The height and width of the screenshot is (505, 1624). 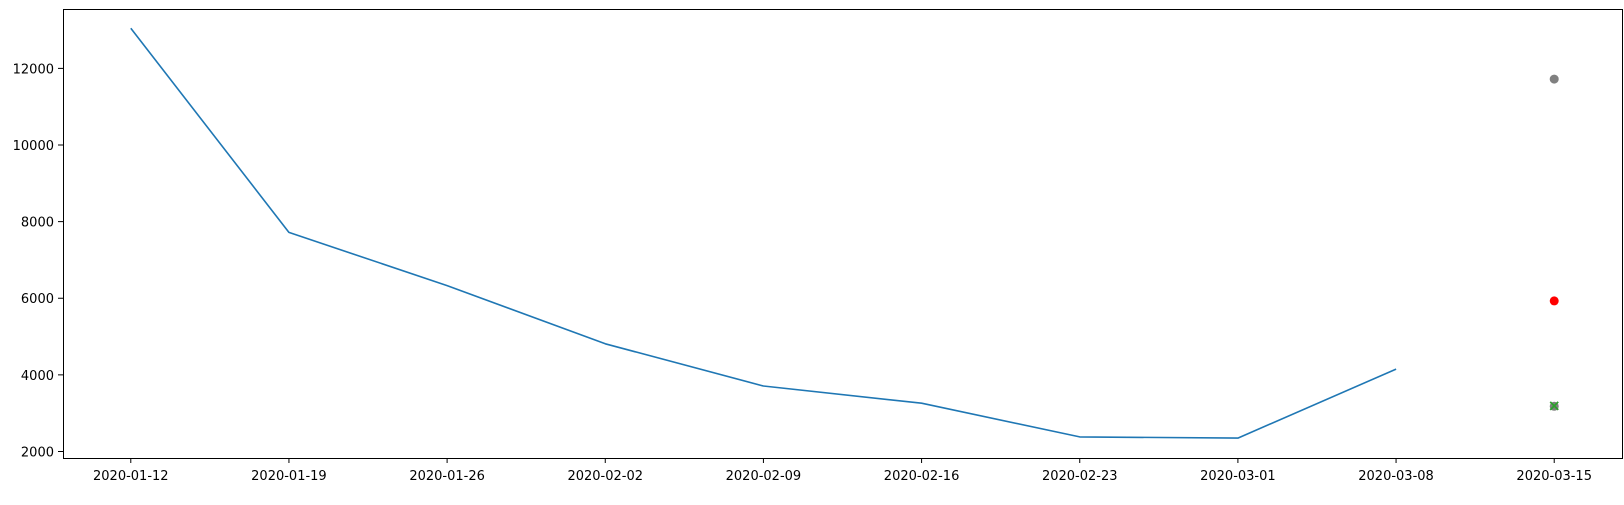 What do you see at coordinates (605, 476) in the screenshot?
I see `x-tick-label-3: 2020-02-02` at bounding box center [605, 476].